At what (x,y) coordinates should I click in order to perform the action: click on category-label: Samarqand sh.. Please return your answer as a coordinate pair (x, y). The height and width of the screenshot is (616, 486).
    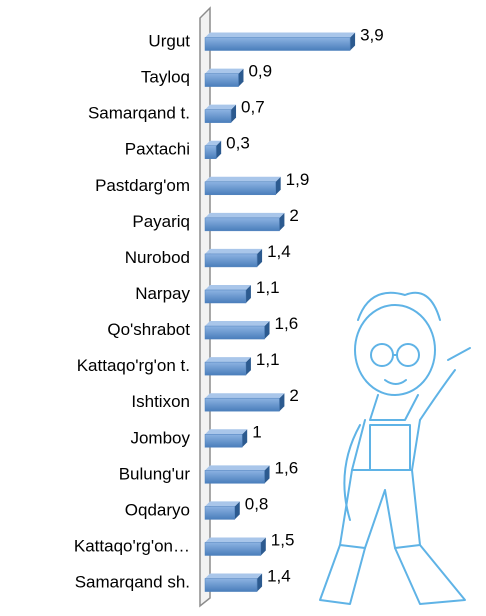
    Looking at the image, I should click on (132, 582).